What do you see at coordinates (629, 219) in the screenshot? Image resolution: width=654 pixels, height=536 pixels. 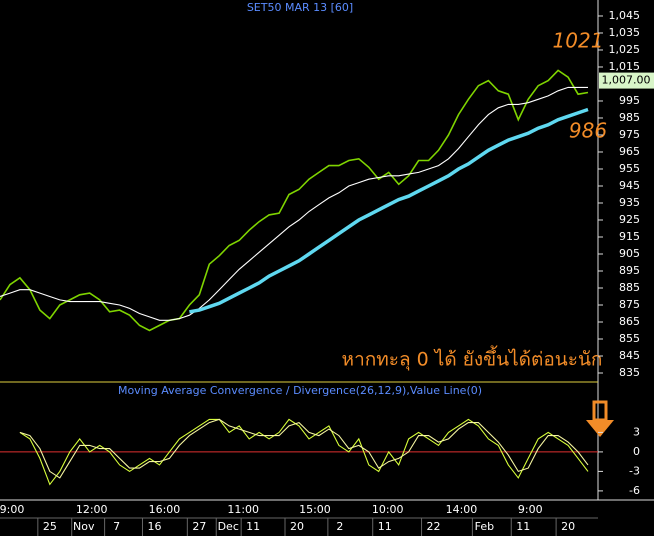 I see `y-tick-label: 925` at bounding box center [629, 219].